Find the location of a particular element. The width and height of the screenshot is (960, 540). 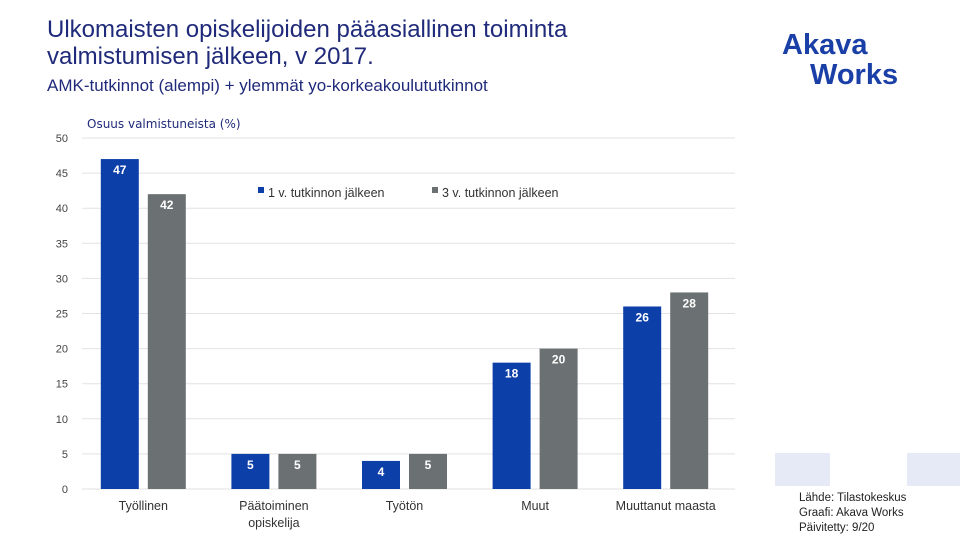

data-label-1-3: 4 is located at coordinates (381, 472).